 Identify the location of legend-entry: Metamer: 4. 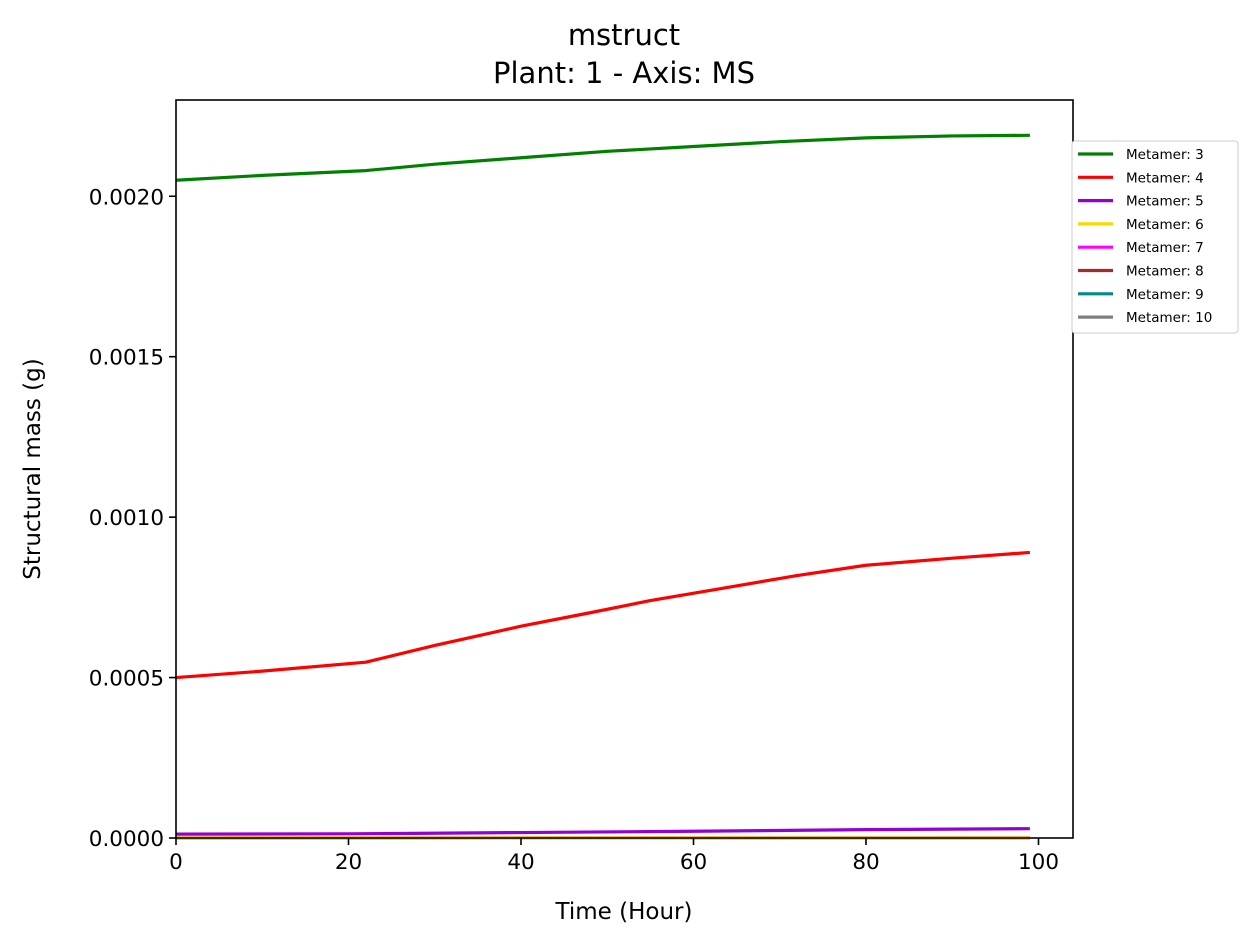
(1165, 178).